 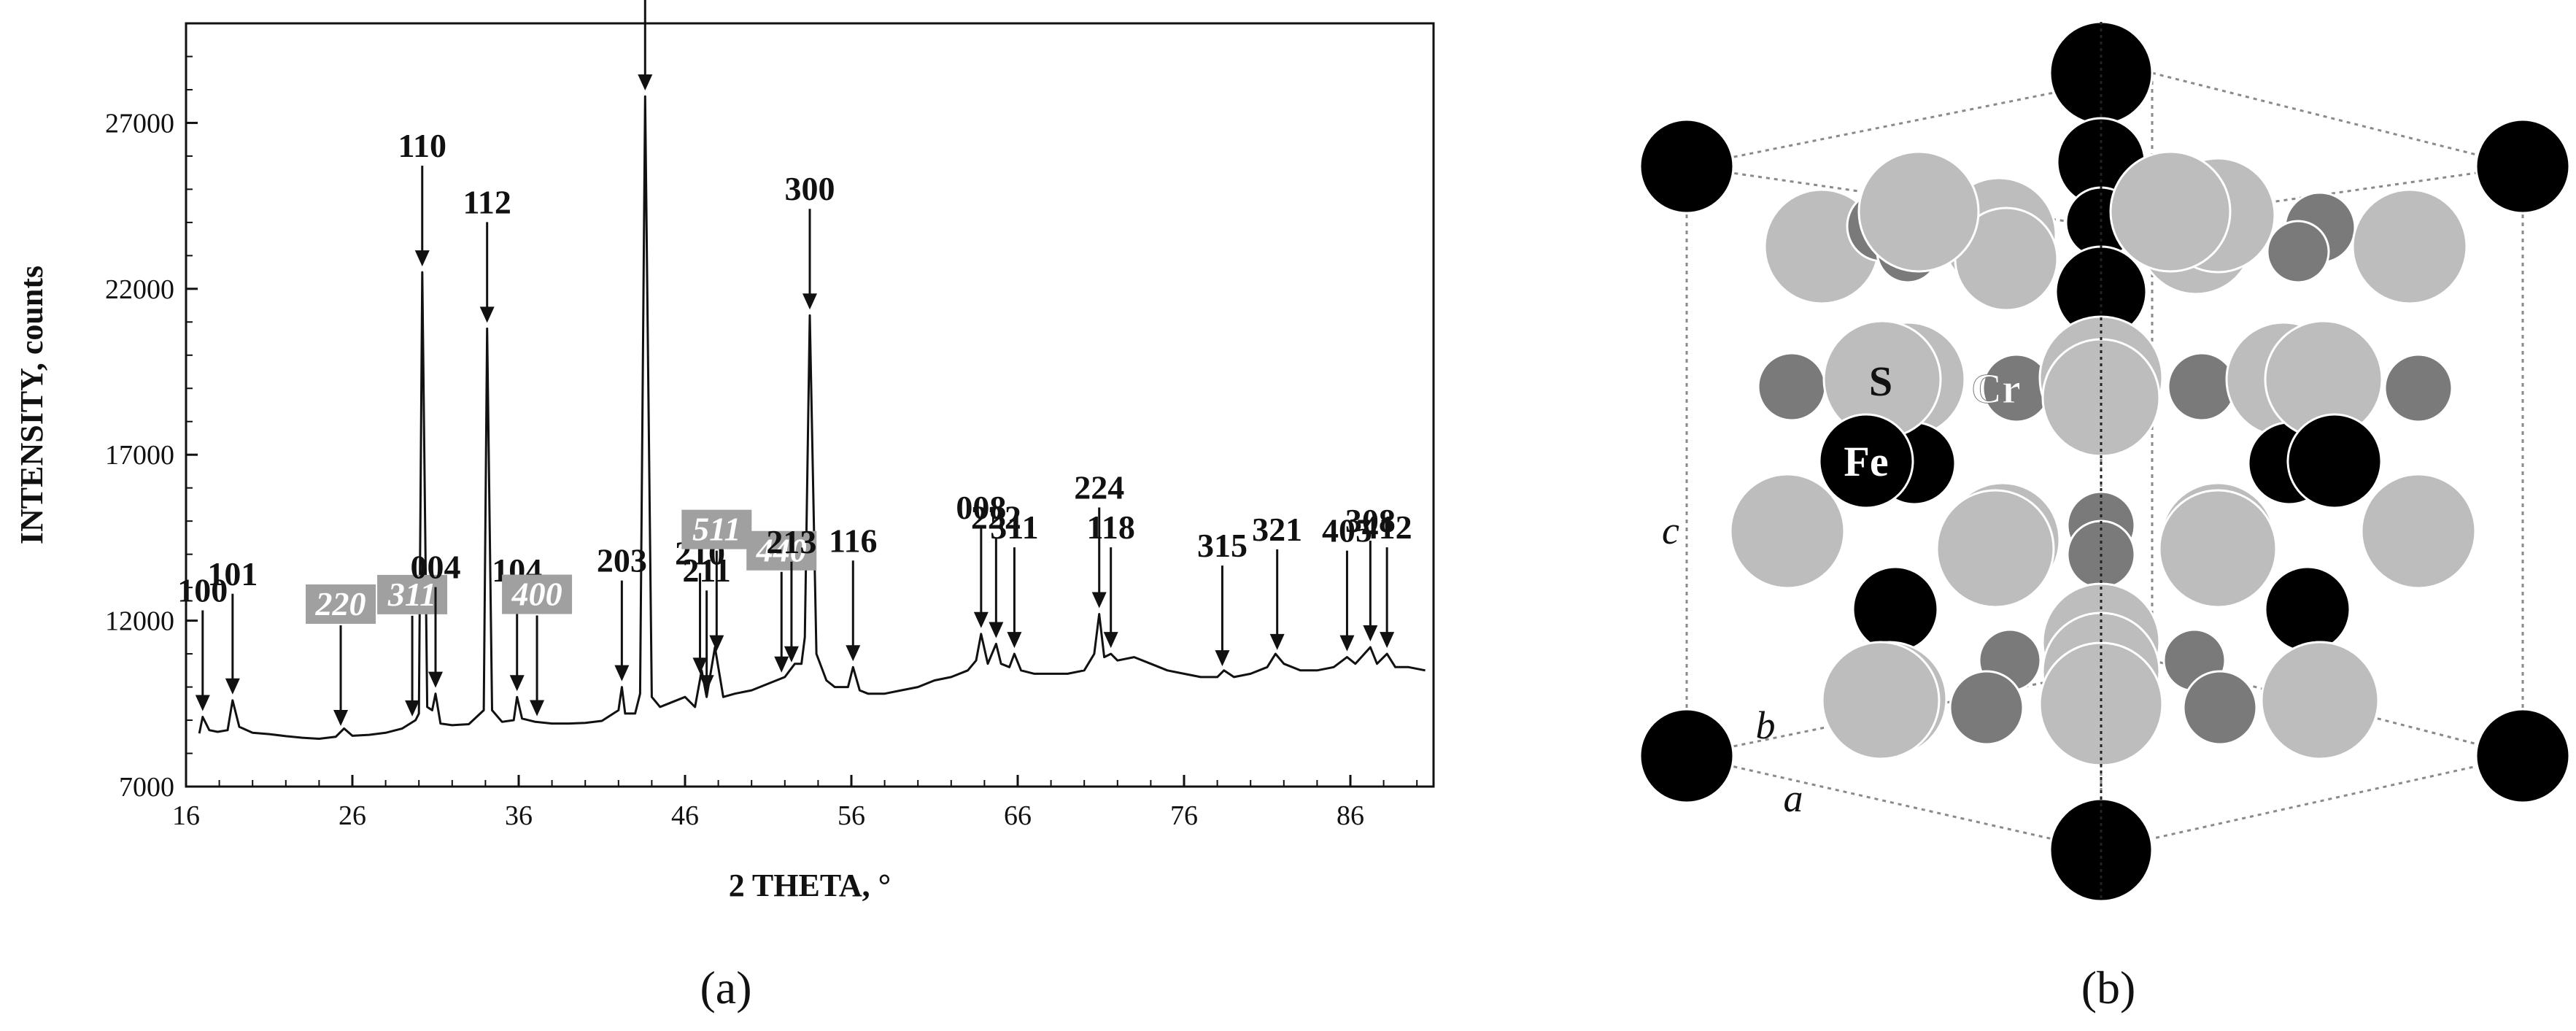 I want to click on peak-label: 222, so click(x=996, y=517).